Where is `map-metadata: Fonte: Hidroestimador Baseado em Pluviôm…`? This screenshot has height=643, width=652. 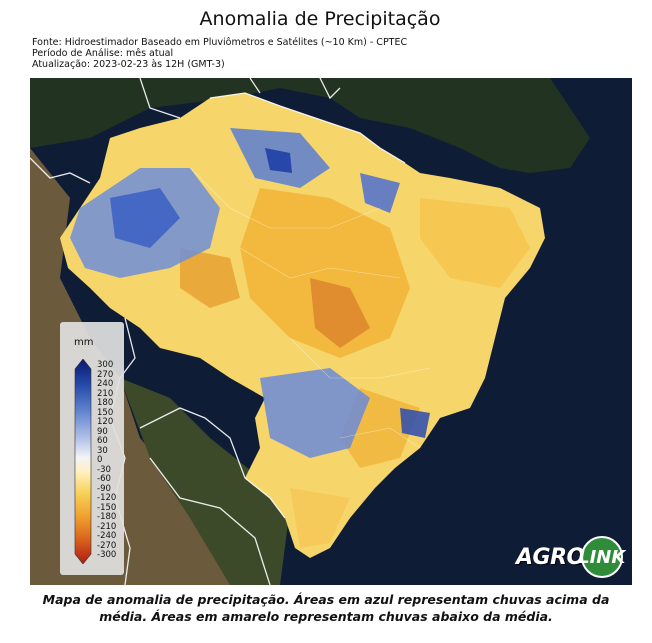
map-metadata: Fonte: Hidroestimador Baseado em Pluviôm… is located at coordinates (219, 53).